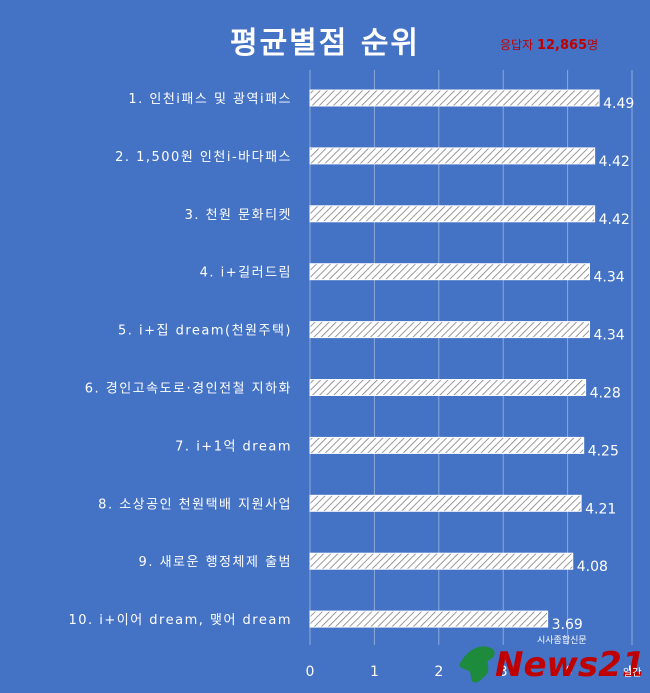  What do you see at coordinates (600, 509) in the screenshot?
I see `value-label: 4.21` at bounding box center [600, 509].